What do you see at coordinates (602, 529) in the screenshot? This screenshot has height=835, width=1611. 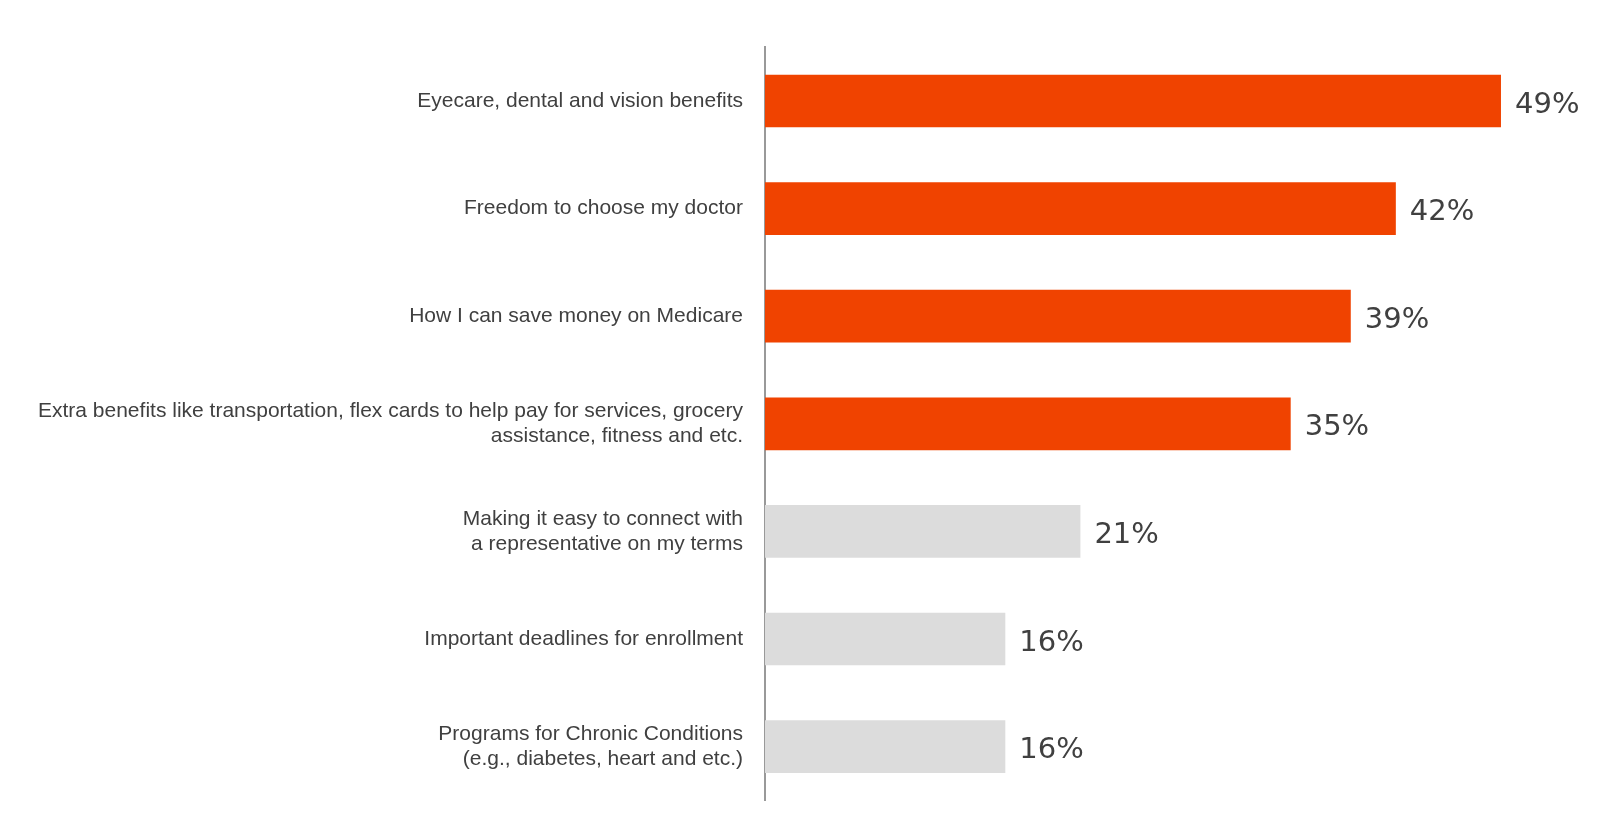 I see `y-tick-label: Making it easy to connect with a representative on my terms` at bounding box center [602, 529].